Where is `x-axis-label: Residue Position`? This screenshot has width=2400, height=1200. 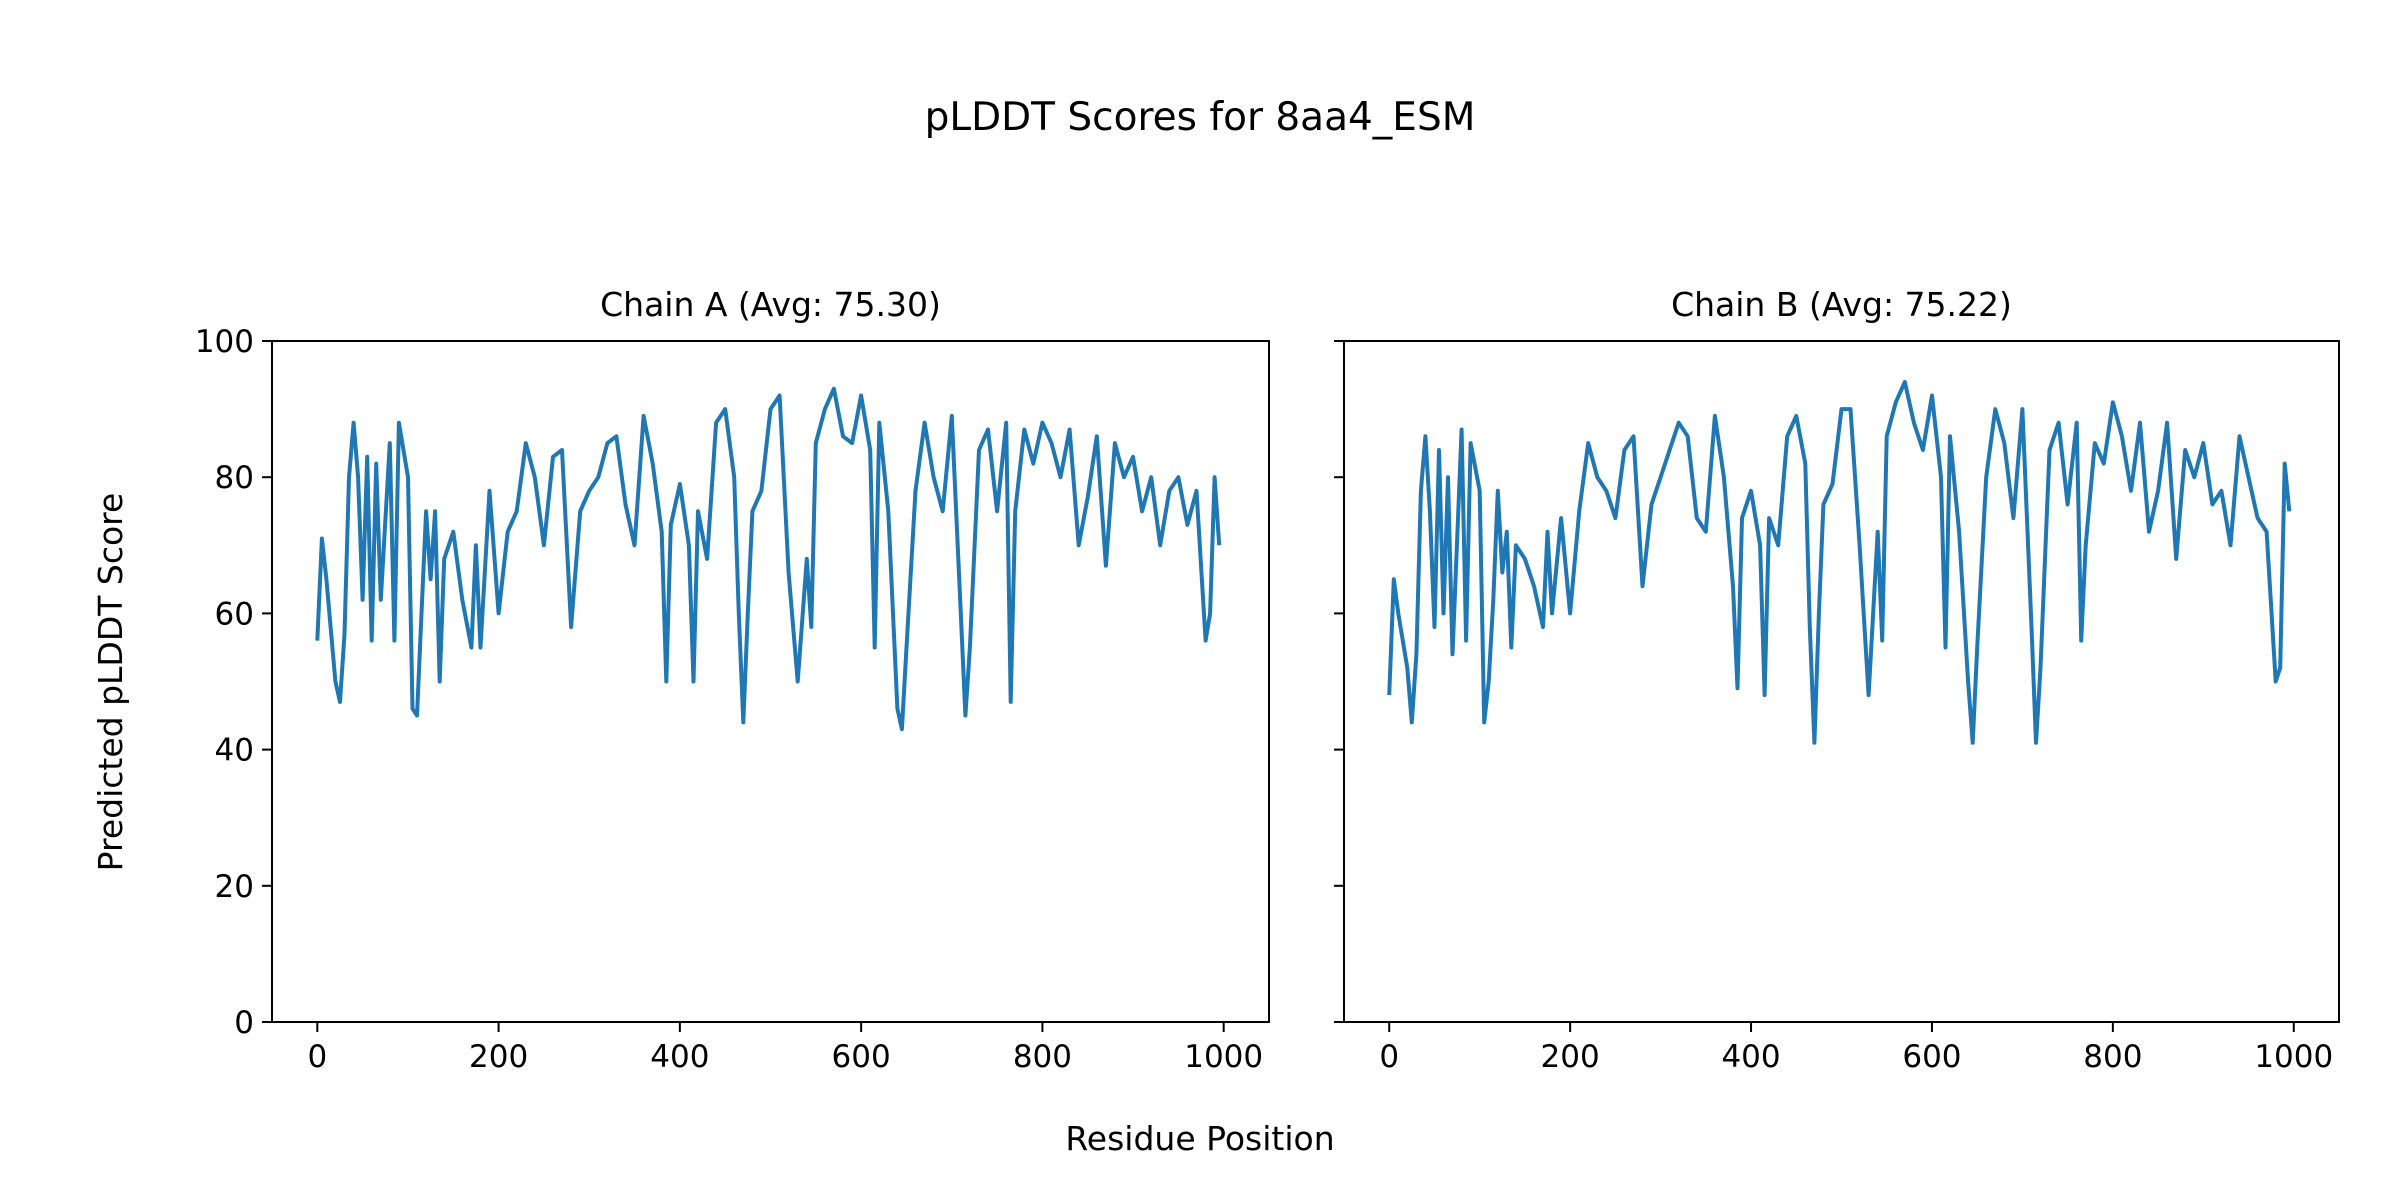
x-axis-label: Residue Position is located at coordinates (1199, 1138).